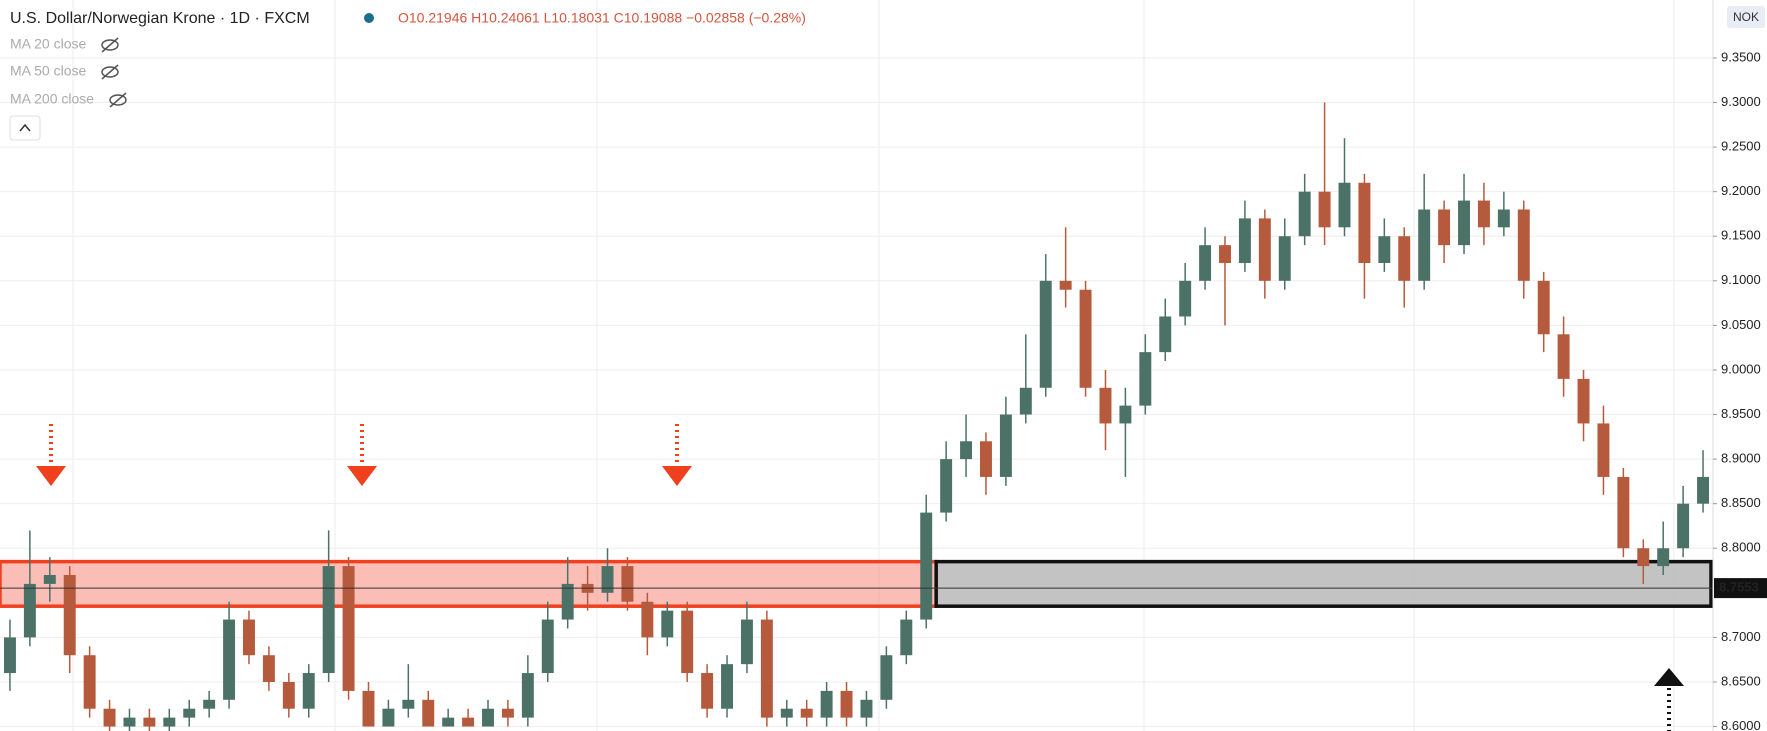 This screenshot has height=731, width=1767. I want to click on y-tick-label: 8.7000, so click(1741, 636).